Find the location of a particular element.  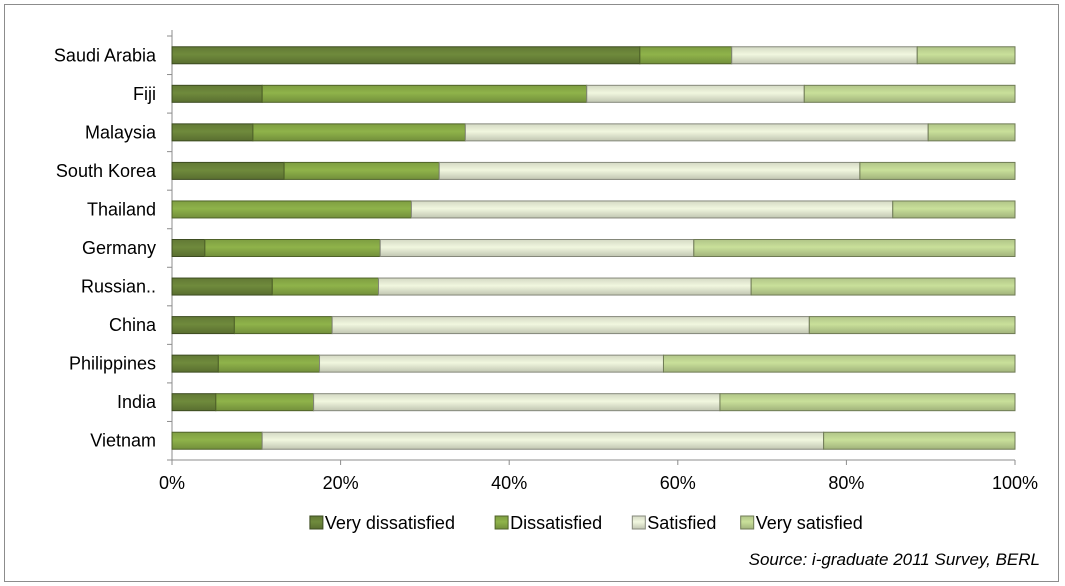

x-tick-label: 20% is located at coordinates (341, 483).